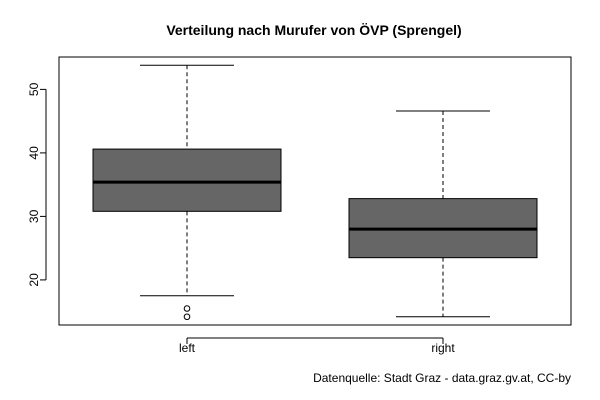 This screenshot has height=400, width=600. I want to click on y-axis: 20 30 40 50, so click(37, 184).